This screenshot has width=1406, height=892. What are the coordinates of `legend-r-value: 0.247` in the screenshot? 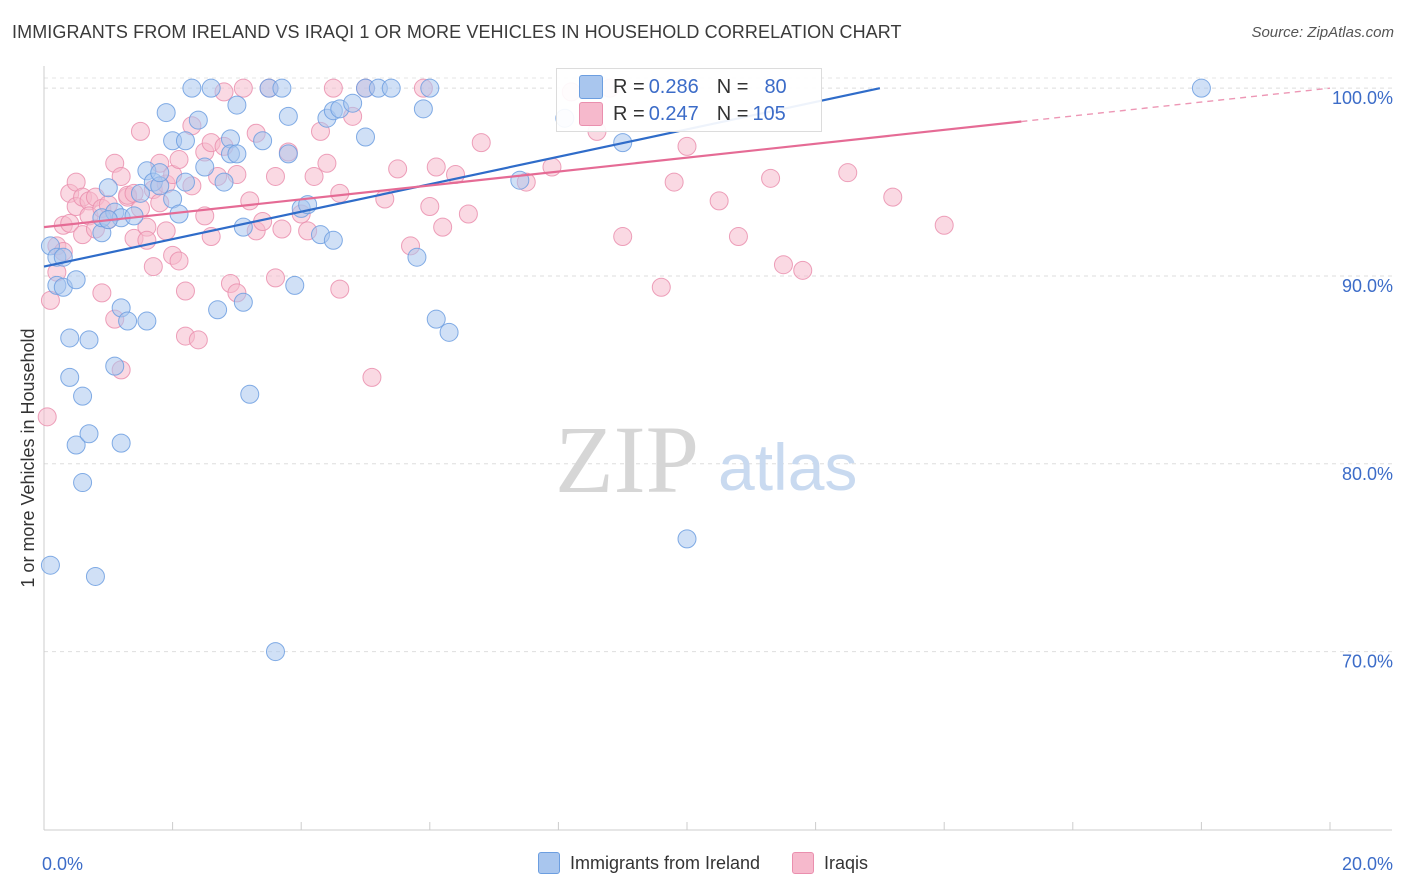 It's located at (673, 113).